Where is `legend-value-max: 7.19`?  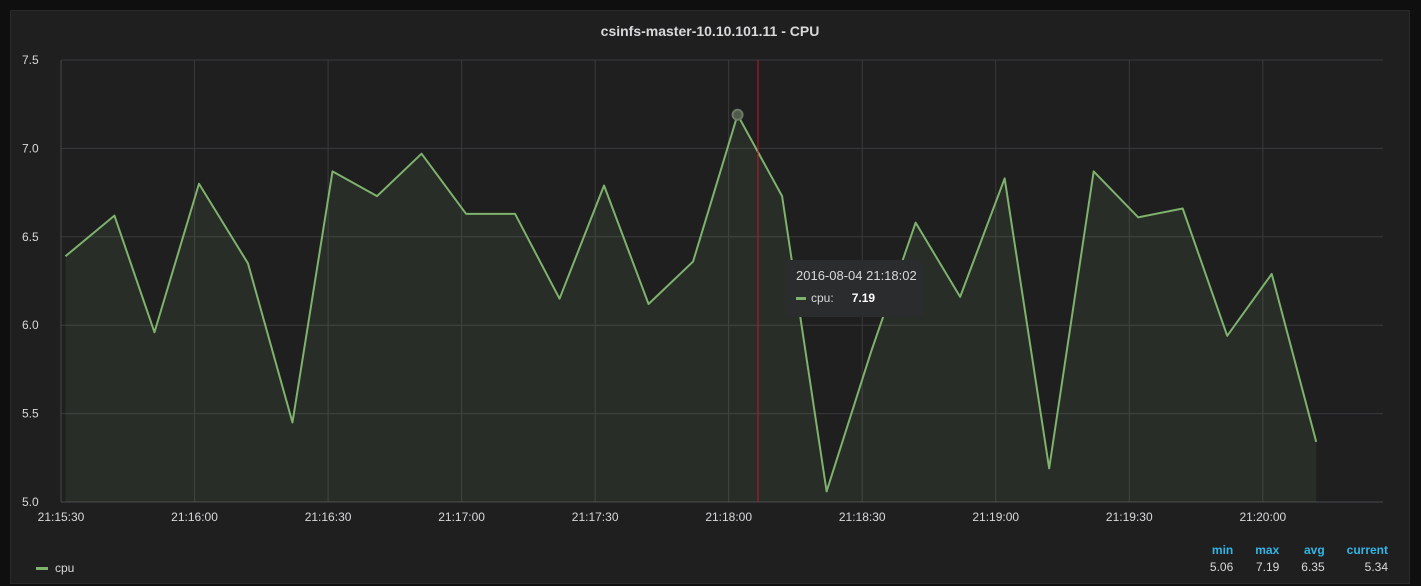
legend-value-max: 7.19 is located at coordinates (1267, 567).